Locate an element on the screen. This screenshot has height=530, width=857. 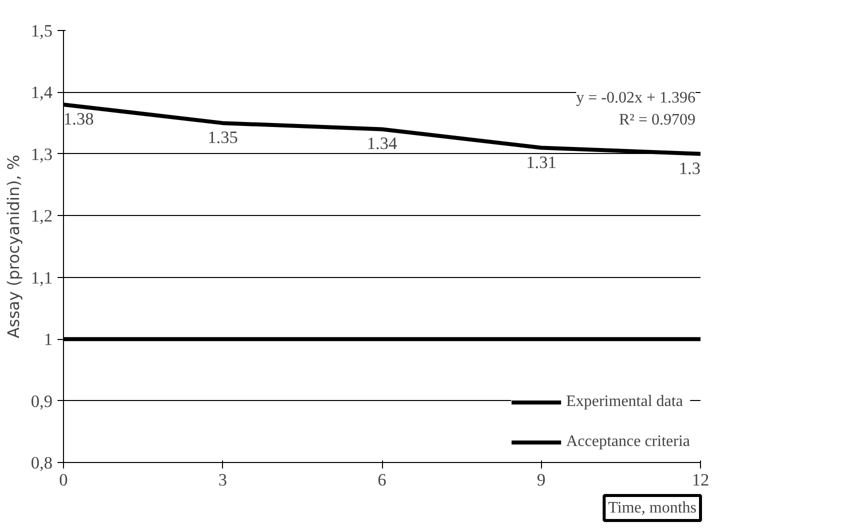
y-tick-label: 1,5 is located at coordinates (41, 31).